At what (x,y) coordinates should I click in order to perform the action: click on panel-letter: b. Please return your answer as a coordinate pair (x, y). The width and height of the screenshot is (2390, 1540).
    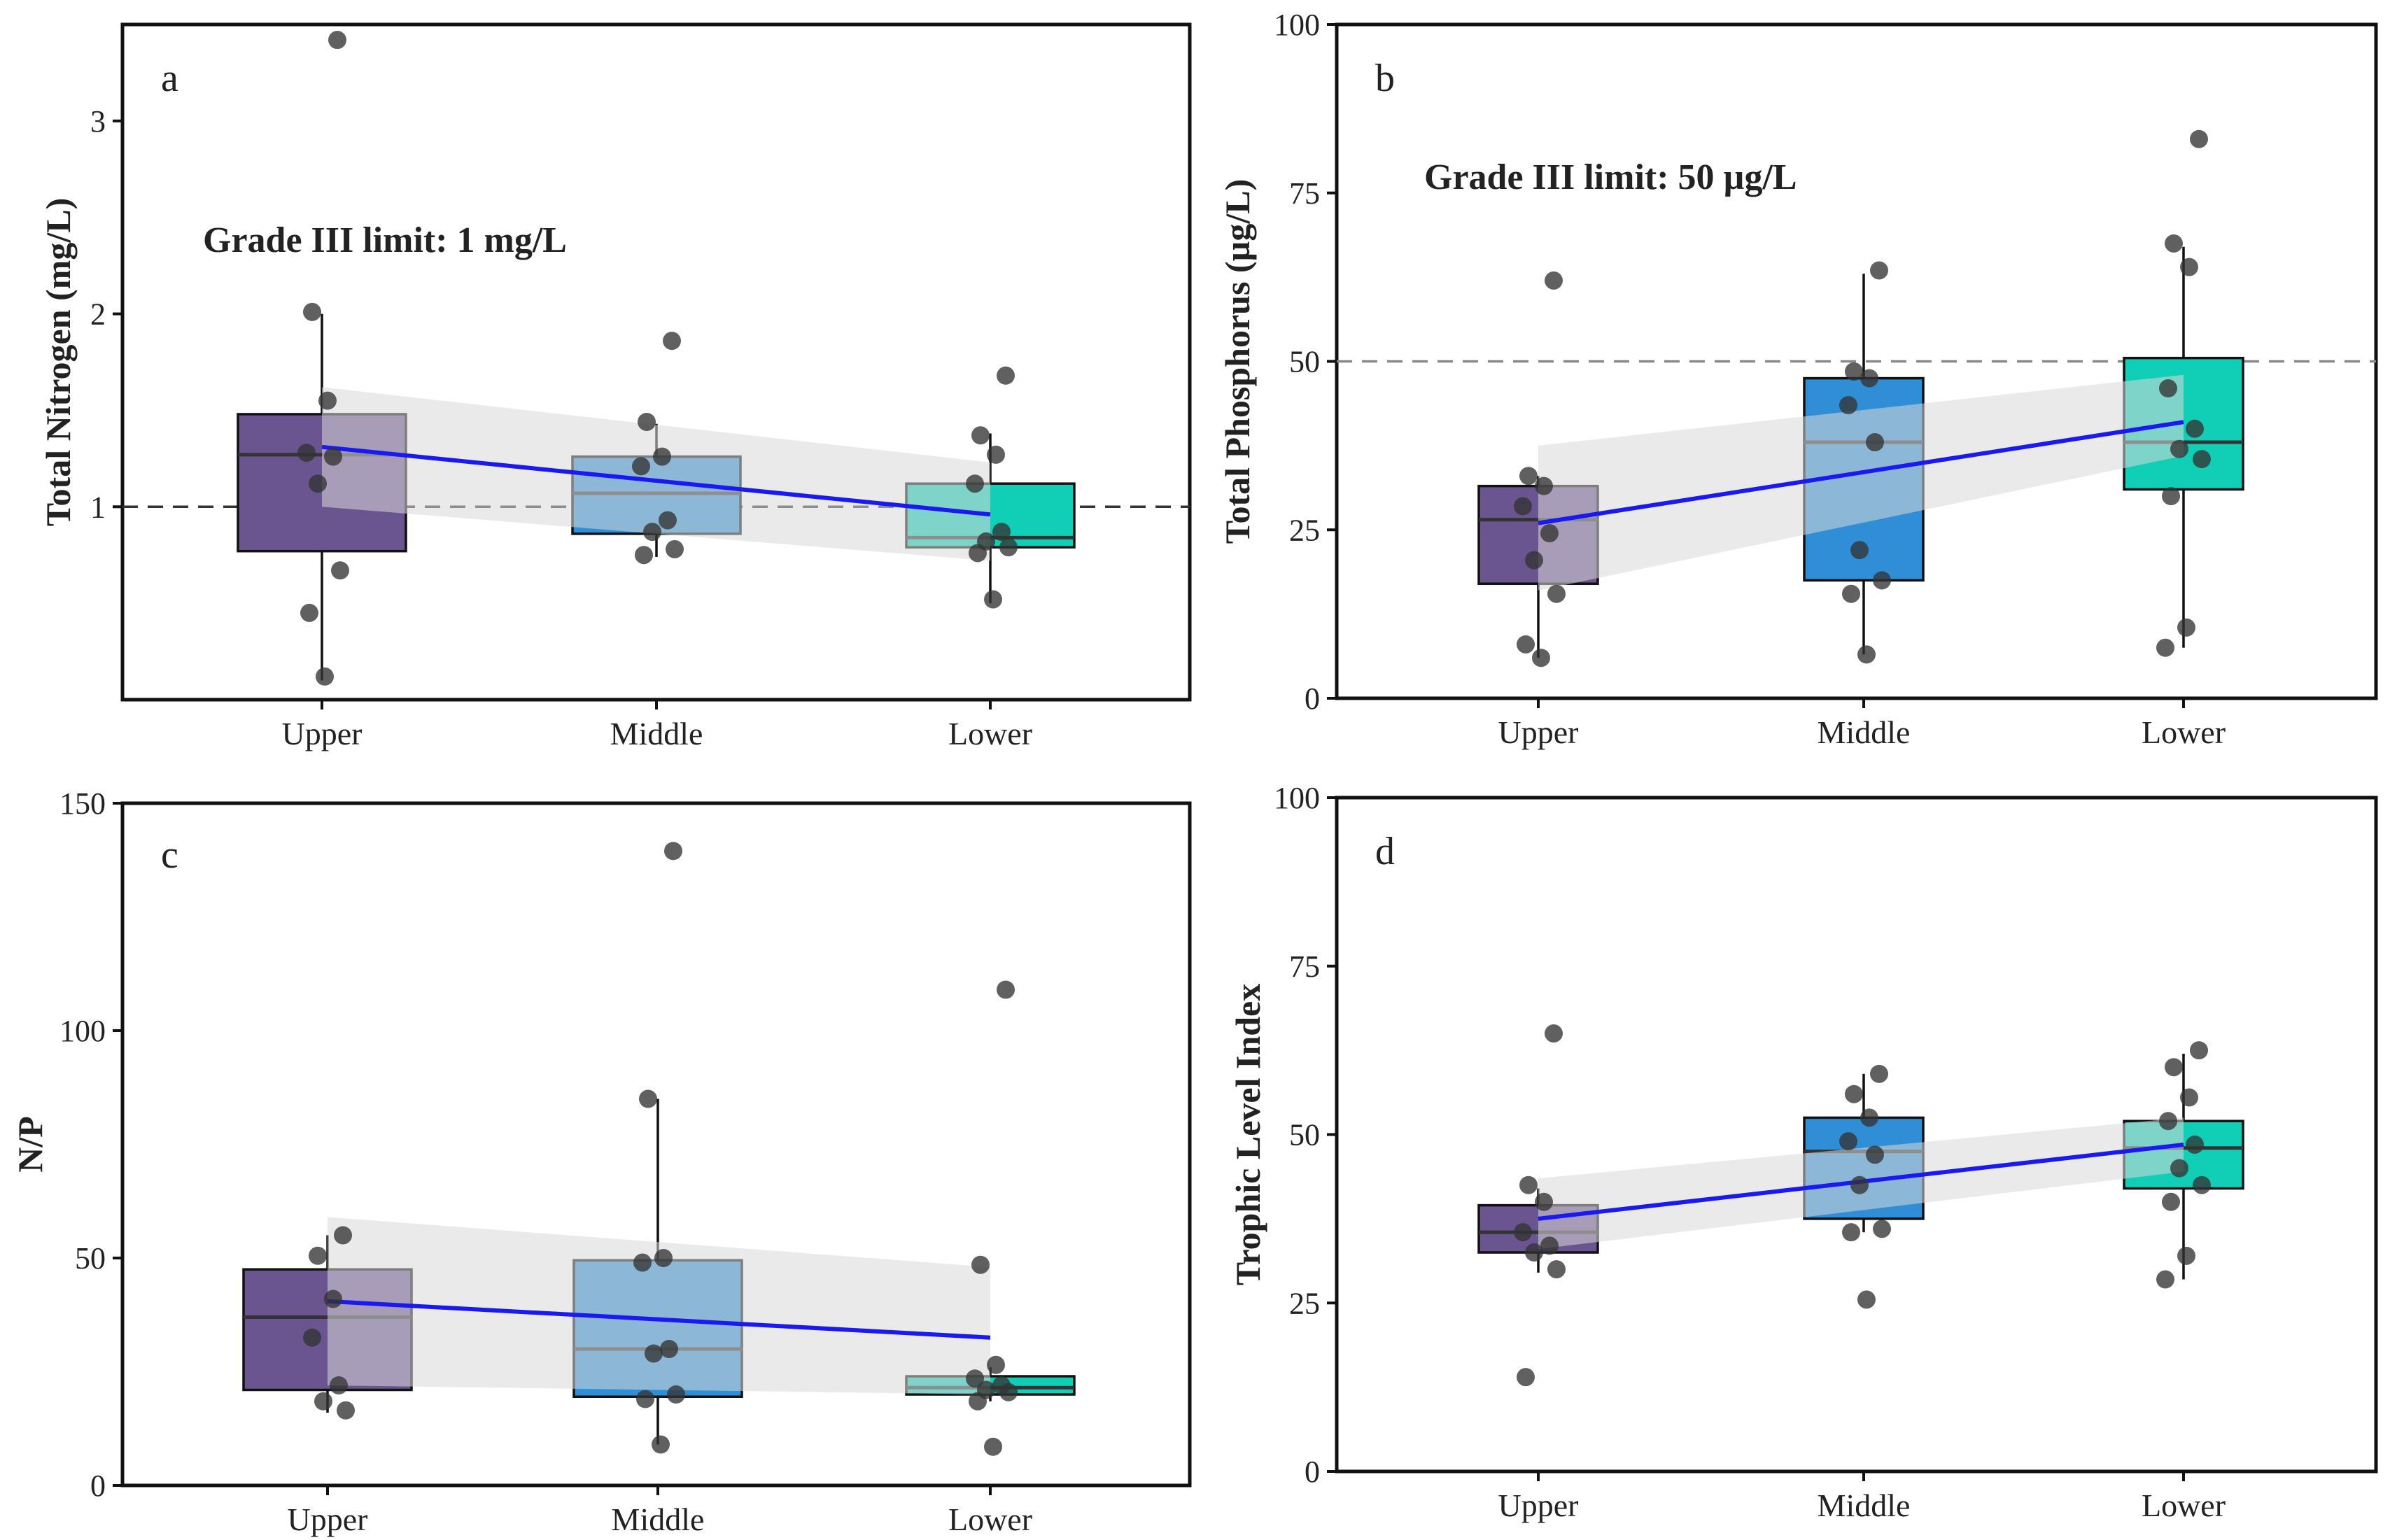
    Looking at the image, I should click on (1385, 78).